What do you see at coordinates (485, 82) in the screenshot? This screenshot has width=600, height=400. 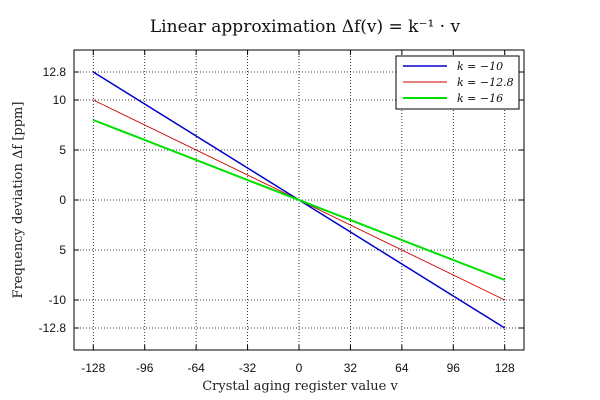 I see `legend-label-1: k = −12.8` at bounding box center [485, 82].